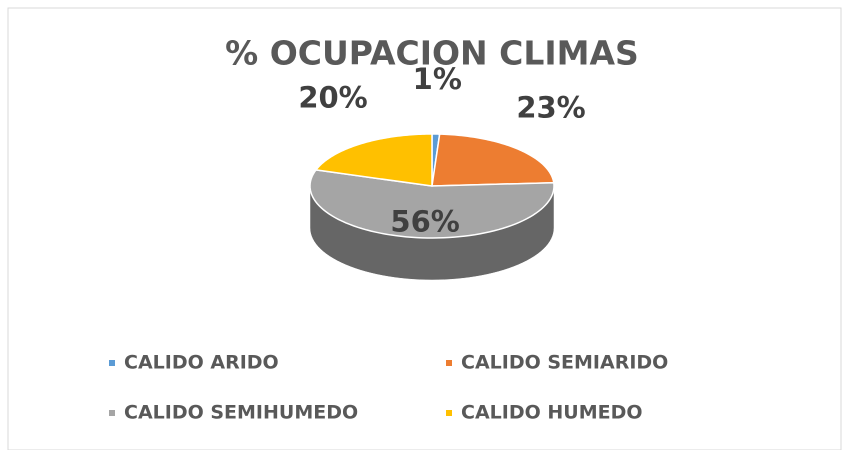 Image resolution: width=842 pixels, height=450 pixels. Describe the element at coordinates (437, 79) in the screenshot. I see `data-label: 1%` at that location.